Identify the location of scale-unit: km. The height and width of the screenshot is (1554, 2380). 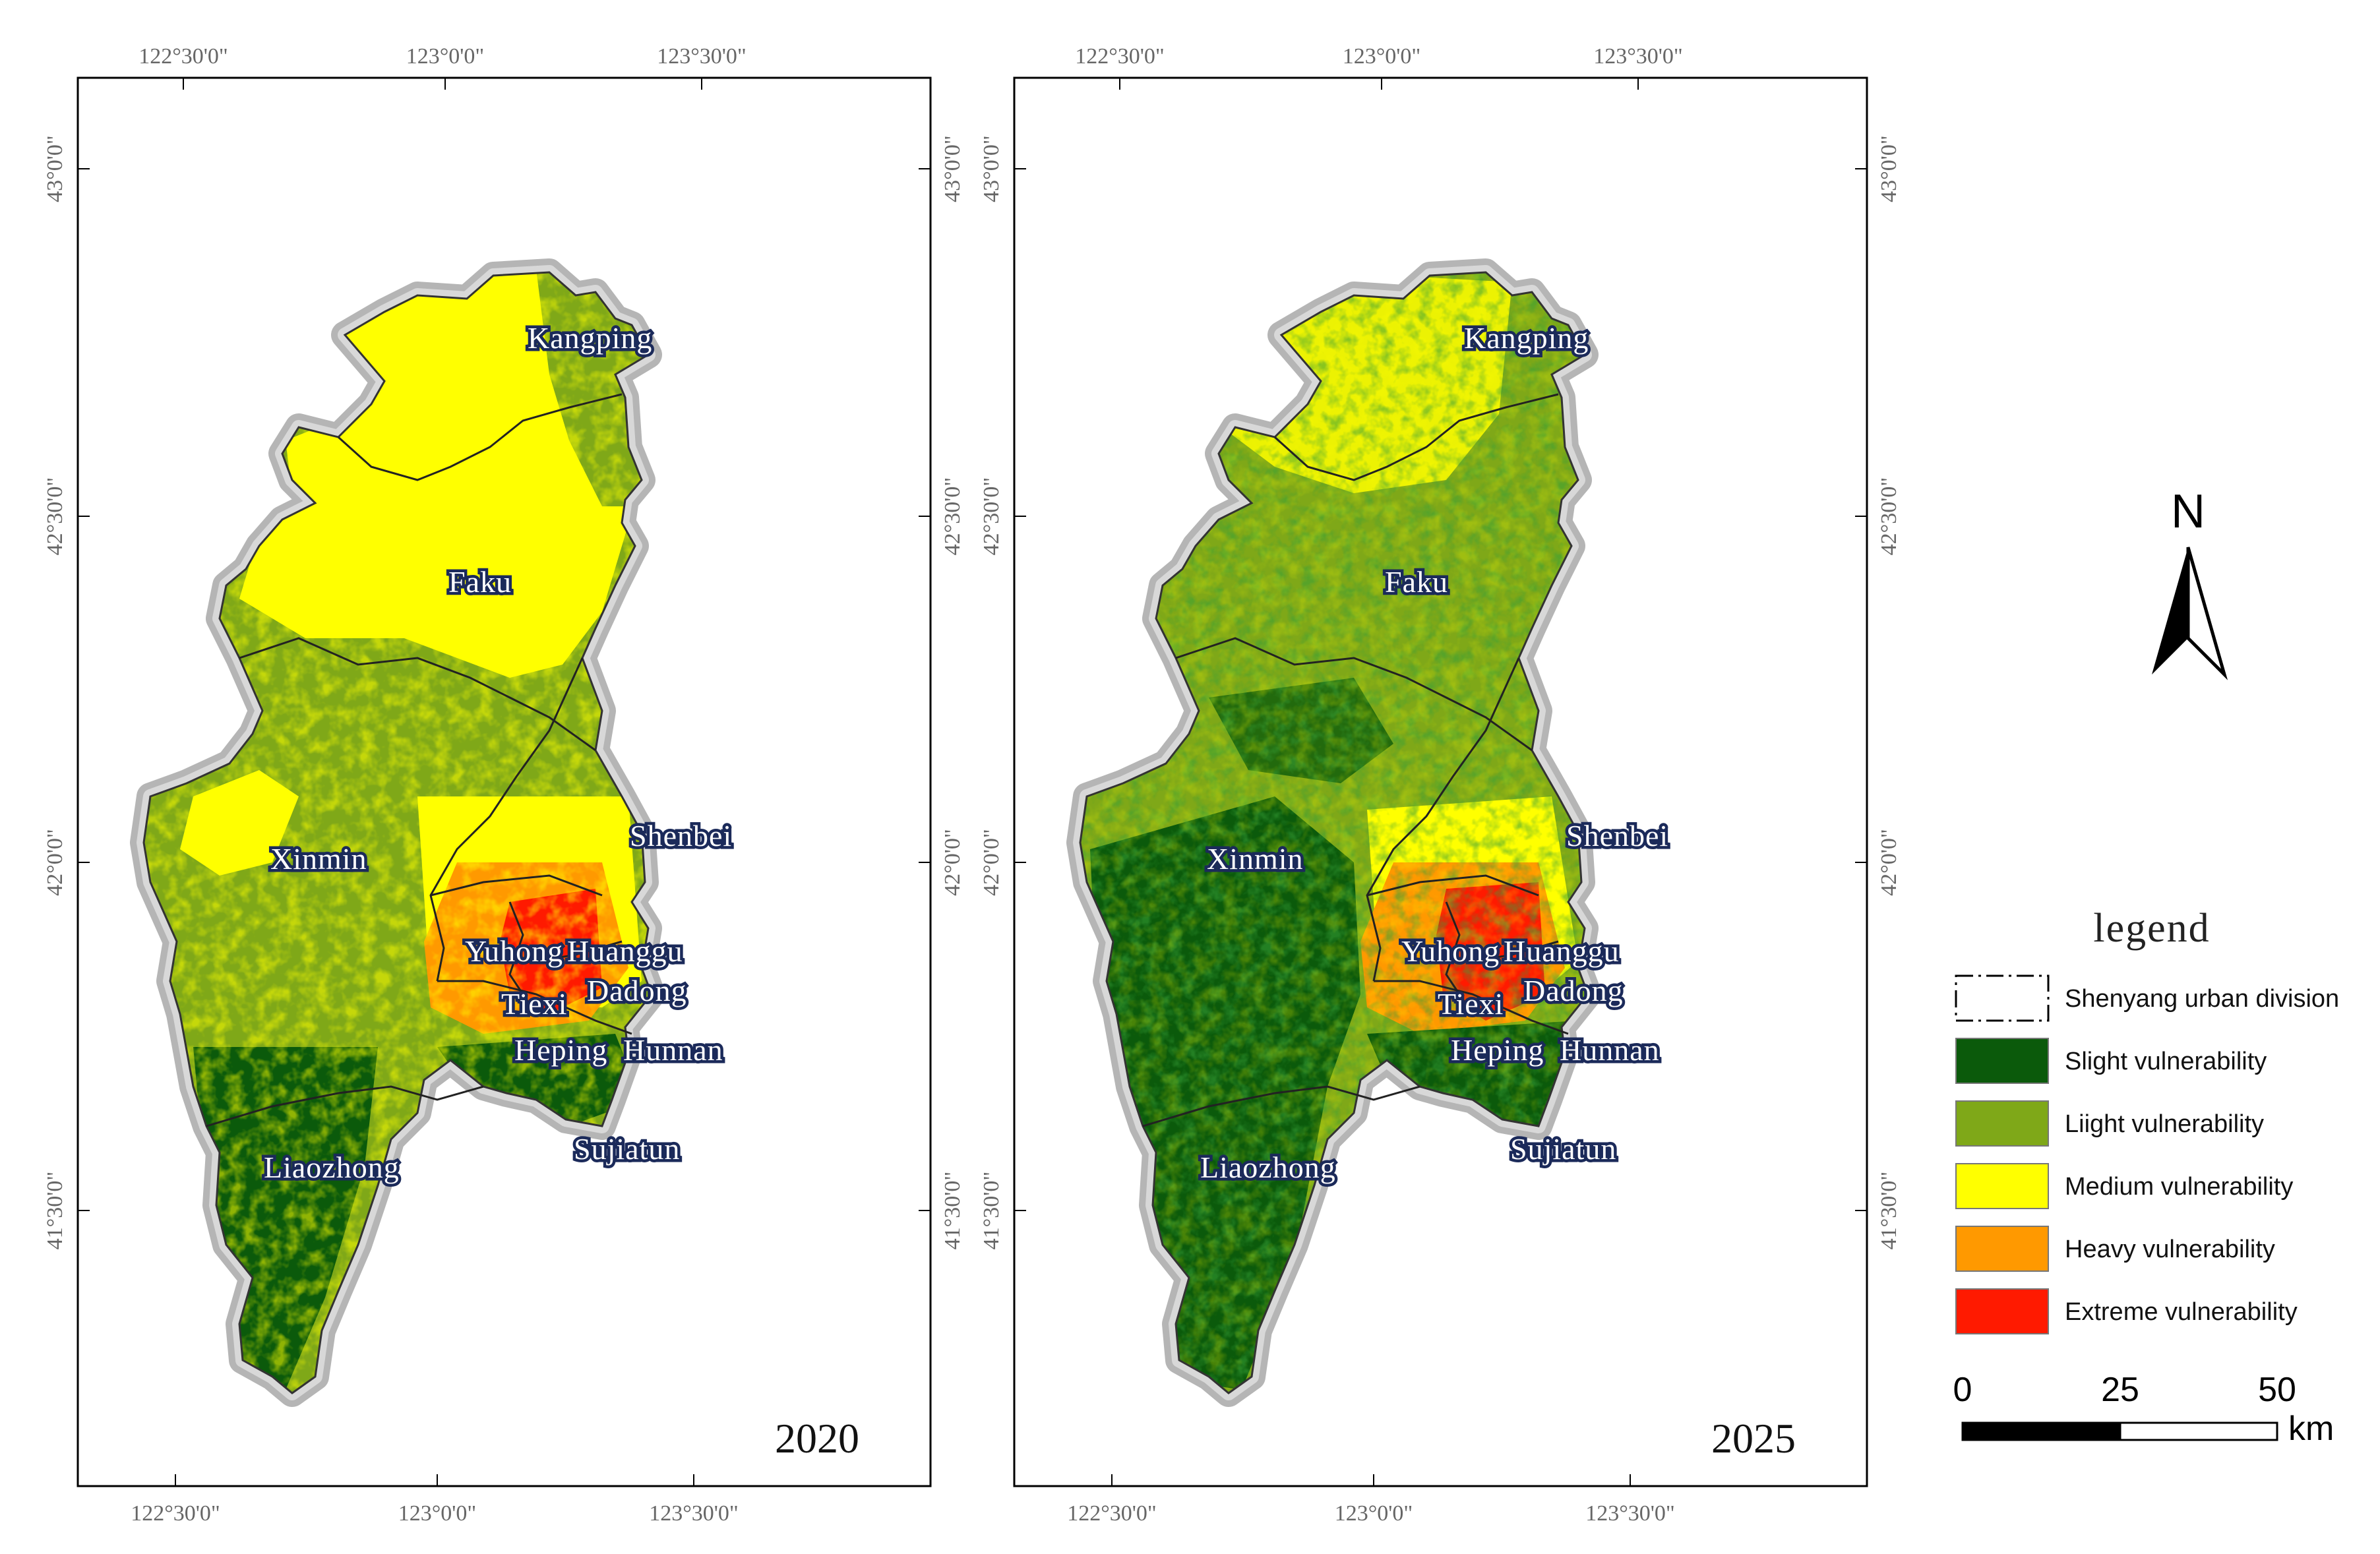
(2311, 1429).